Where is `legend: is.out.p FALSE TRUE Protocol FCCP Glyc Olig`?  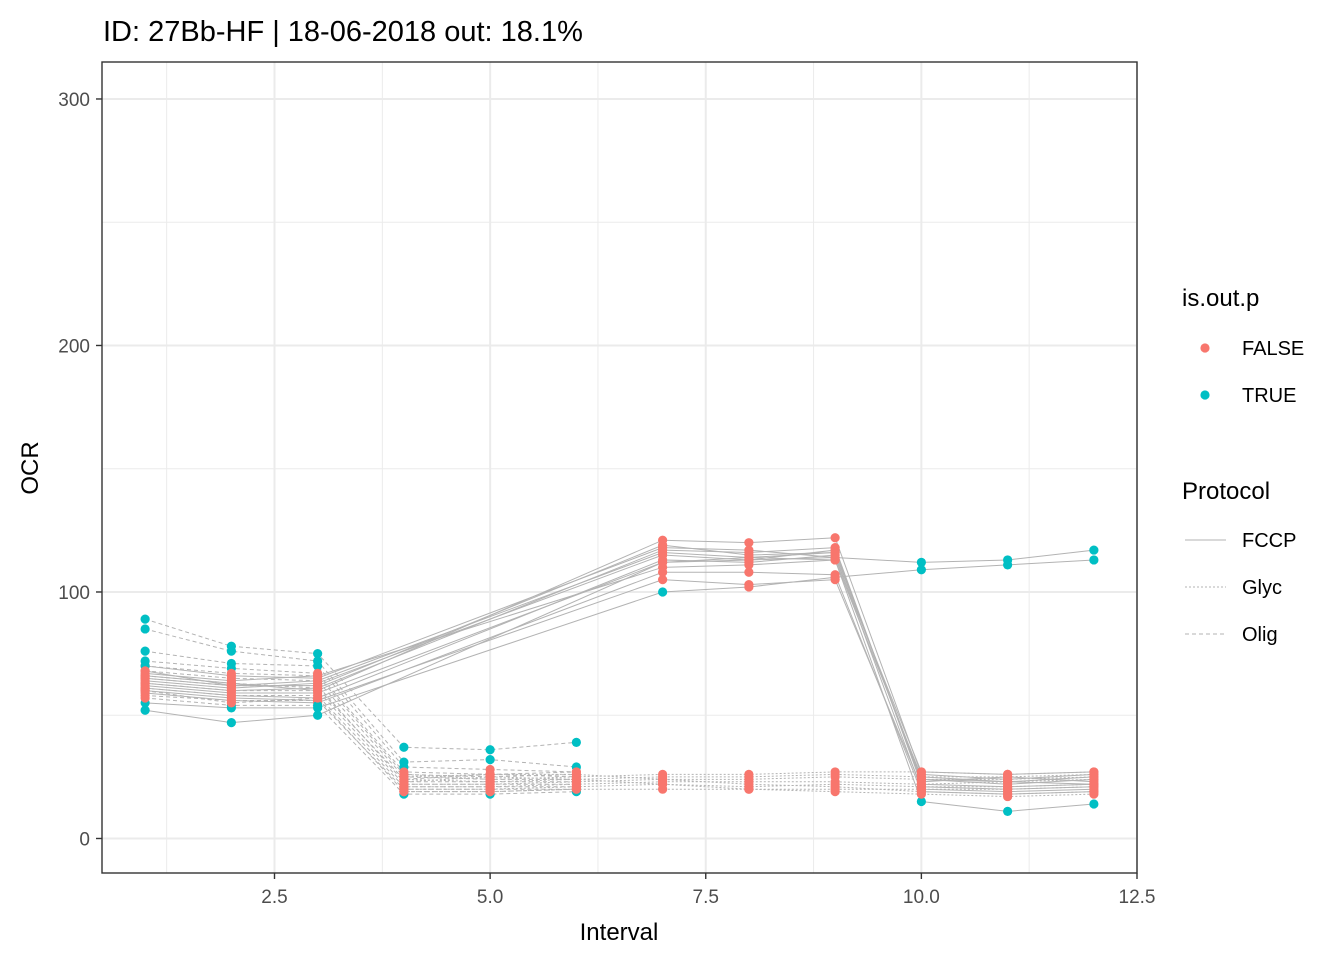
legend: is.out.p FALSE TRUE Protocol FCCP Glyc Olig is located at coordinates (1243, 465).